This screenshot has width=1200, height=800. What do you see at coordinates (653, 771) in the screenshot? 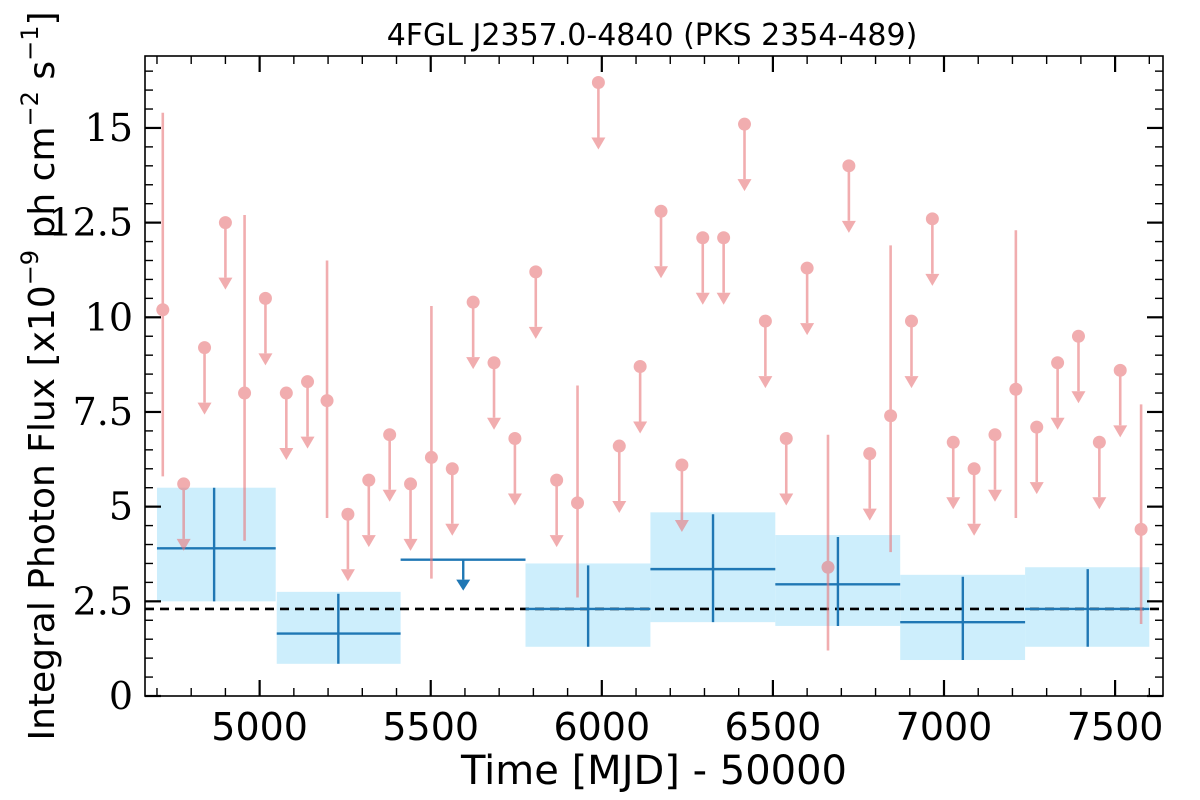
I see `x-axis-label: Time [MJD] - 50000` at bounding box center [653, 771].